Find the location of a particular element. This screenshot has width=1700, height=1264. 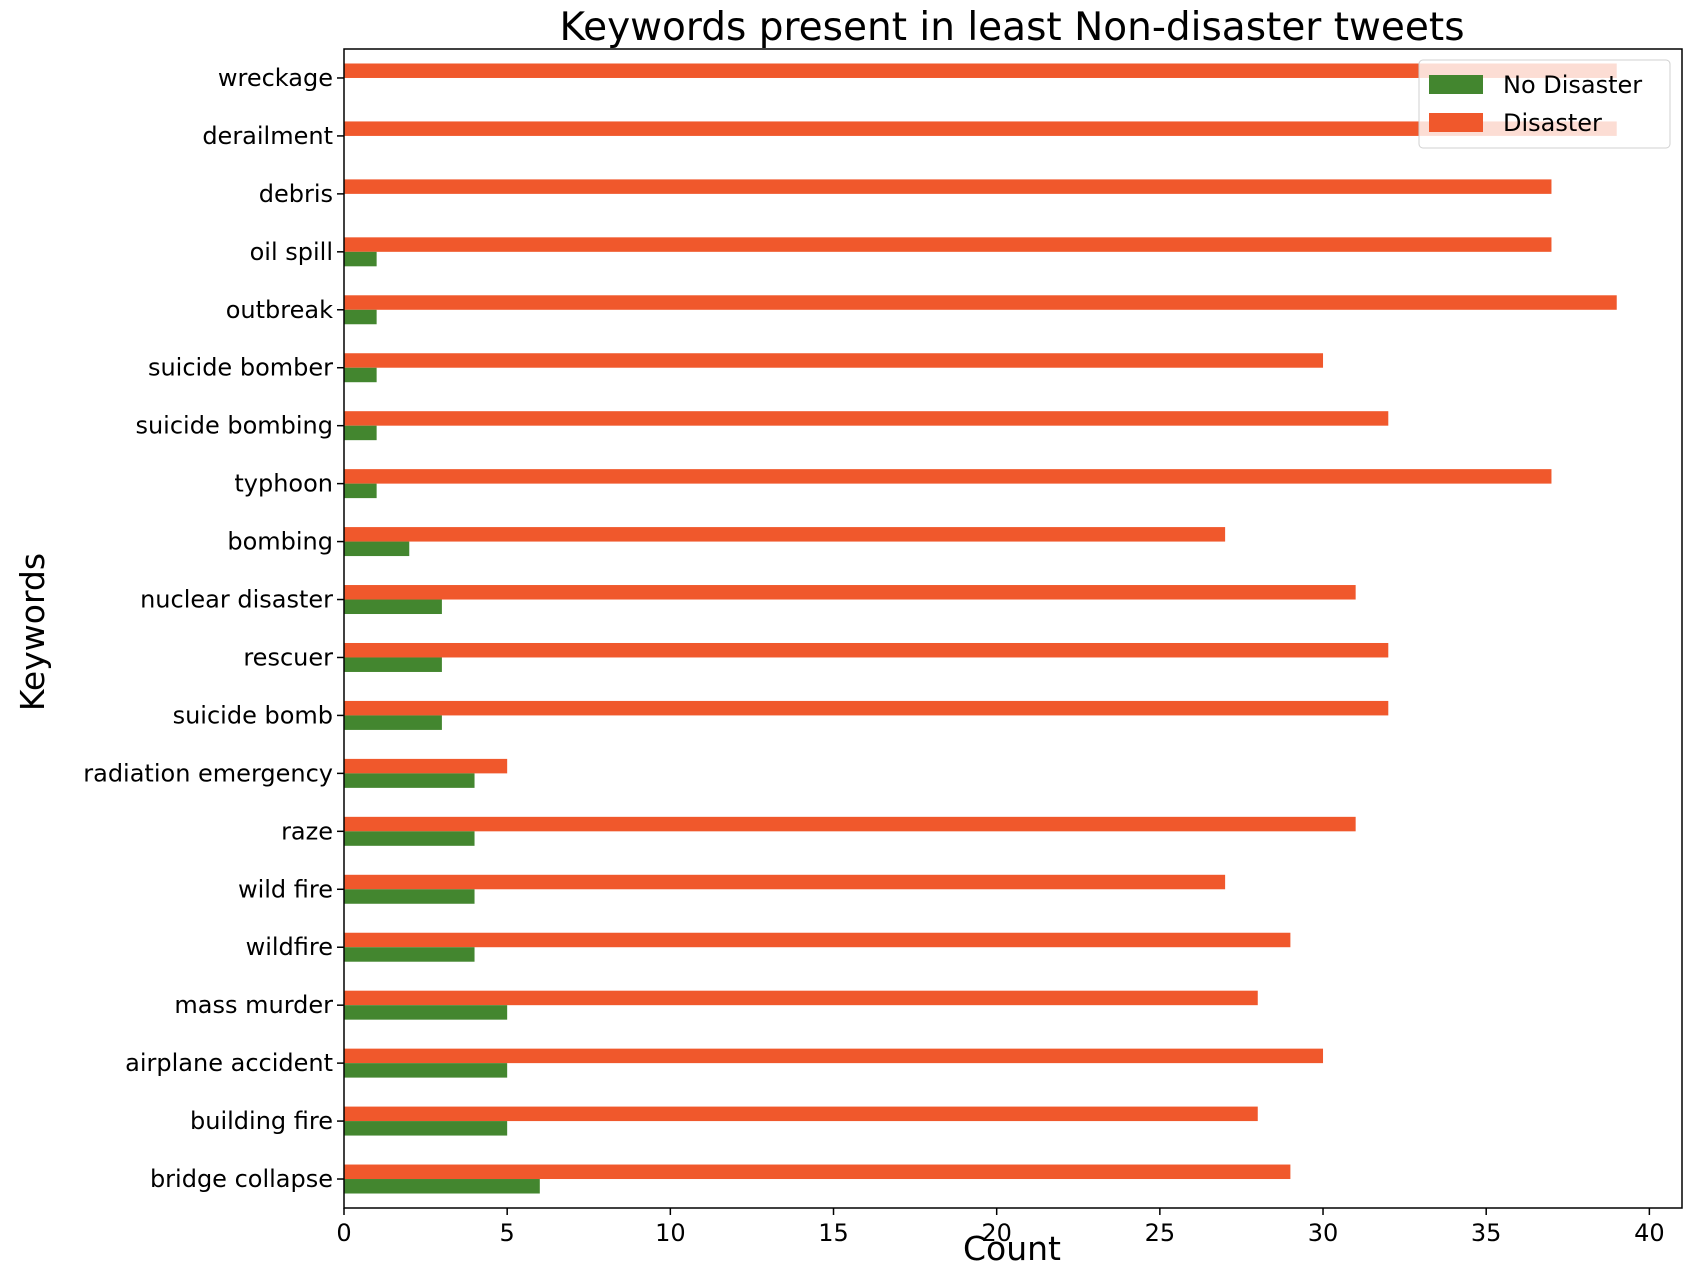

y-tick-label: oil spill is located at coordinates (291, 252).